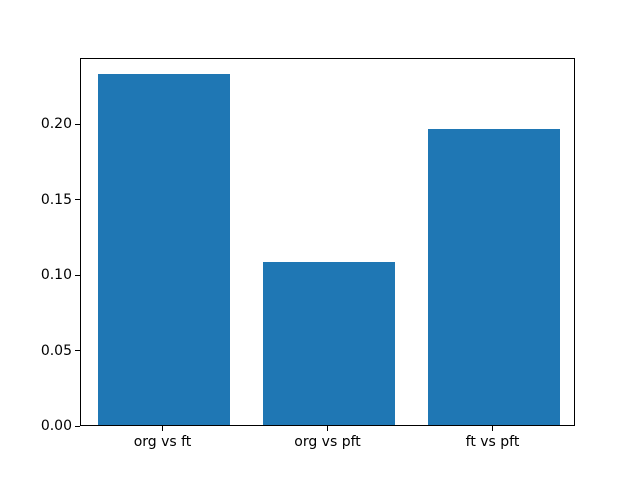 This screenshot has width=640, height=480. Describe the element at coordinates (56, 199) in the screenshot. I see `y-tick-label: 0.15` at that location.